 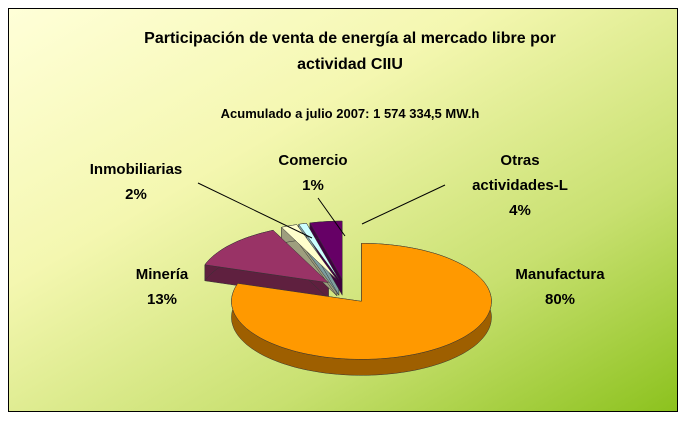 What do you see at coordinates (162, 299) in the screenshot?
I see `slice-percent: 13%` at bounding box center [162, 299].